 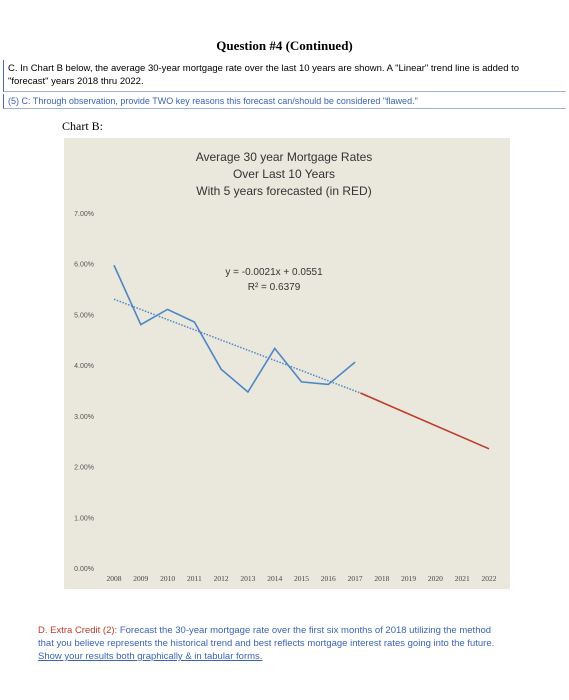 I want to click on x-tick-label: 2012, so click(x=221, y=578).